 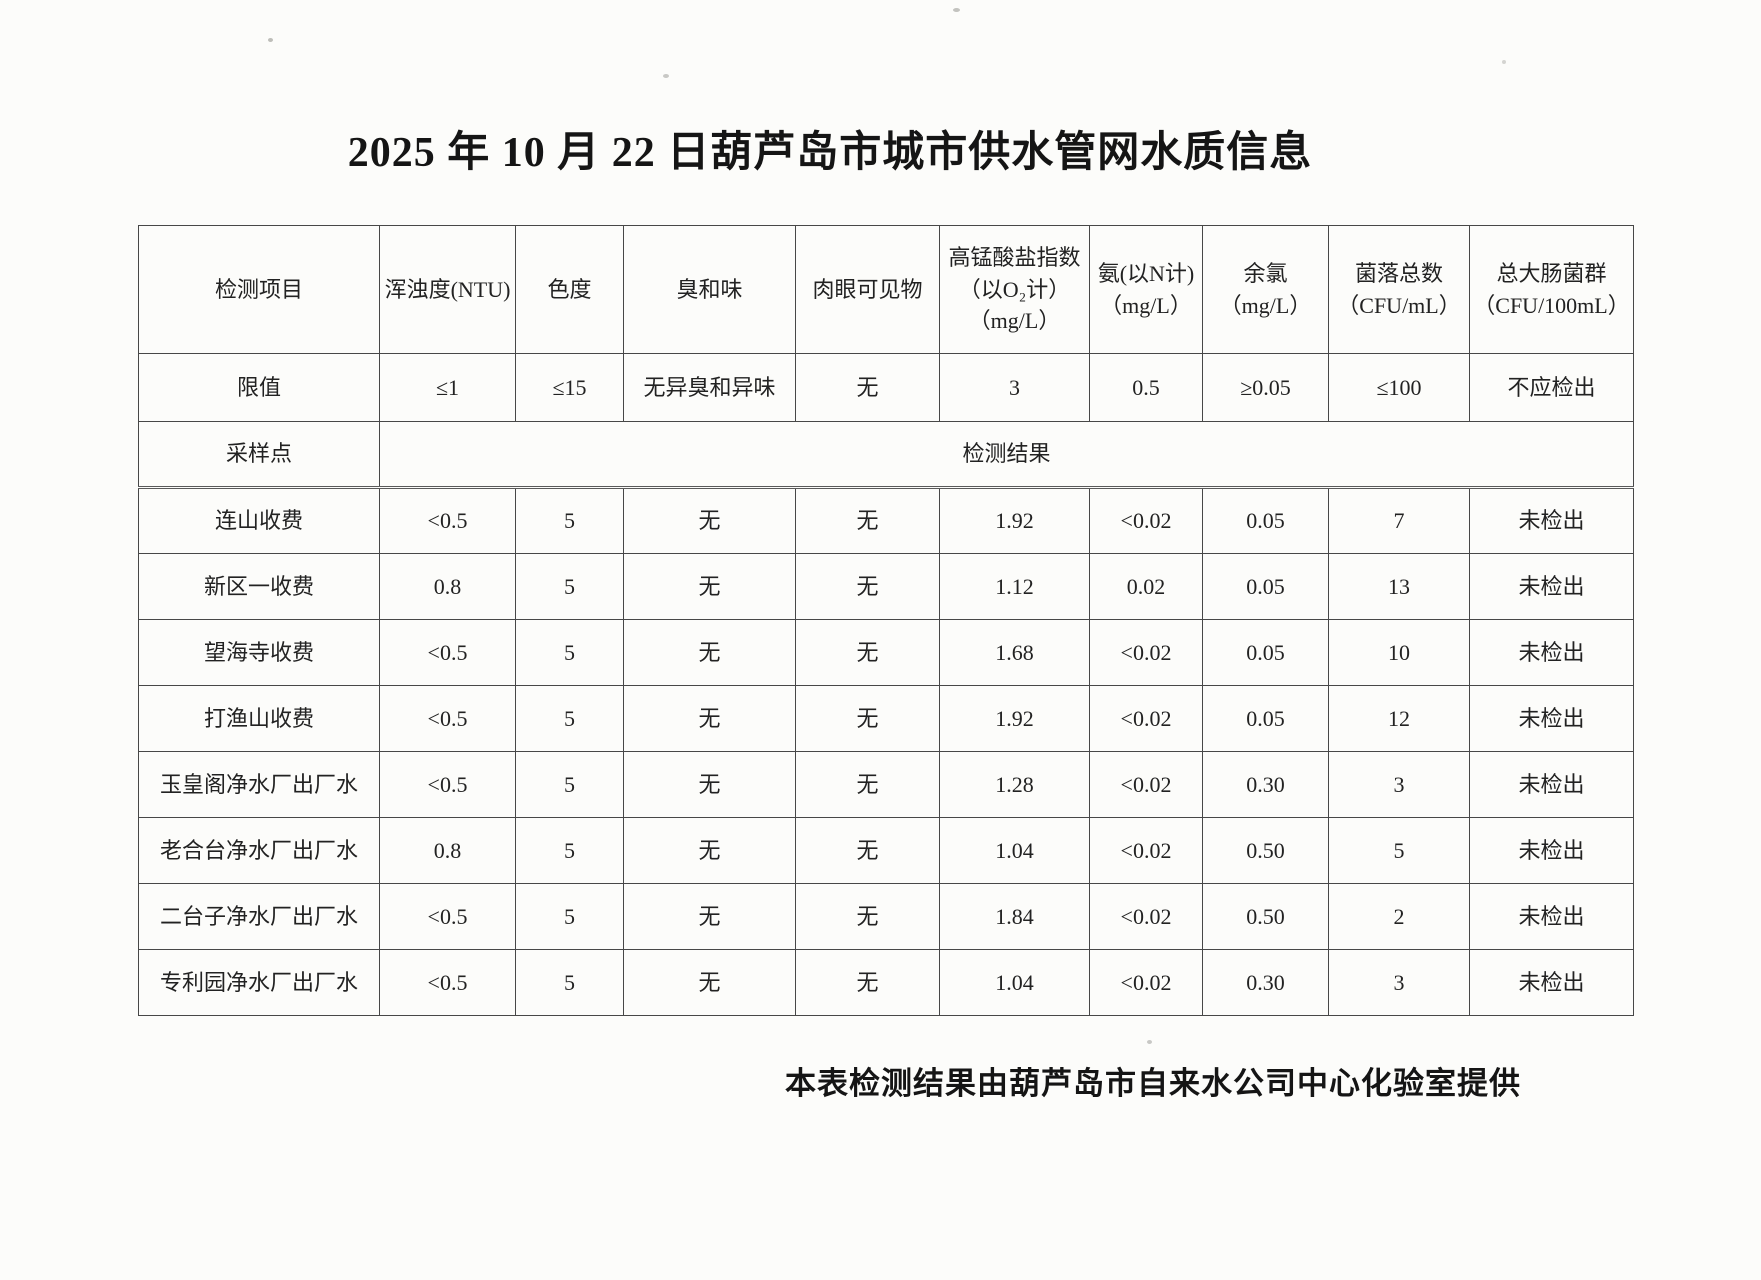 I want to click on table-row: 打渔山收费 <0.5 5 无 无 1.92 <0.02 0.05 12 未检出, so click(x=886, y=718).